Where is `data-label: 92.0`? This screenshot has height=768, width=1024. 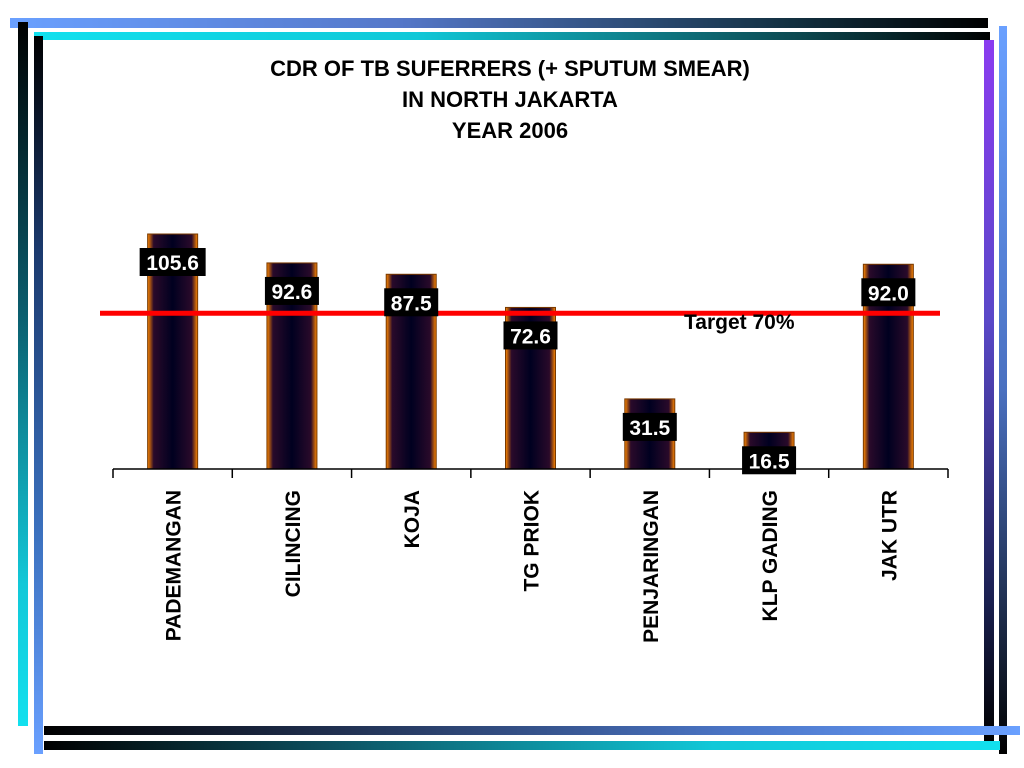
data-label: 92.0 is located at coordinates (888, 293).